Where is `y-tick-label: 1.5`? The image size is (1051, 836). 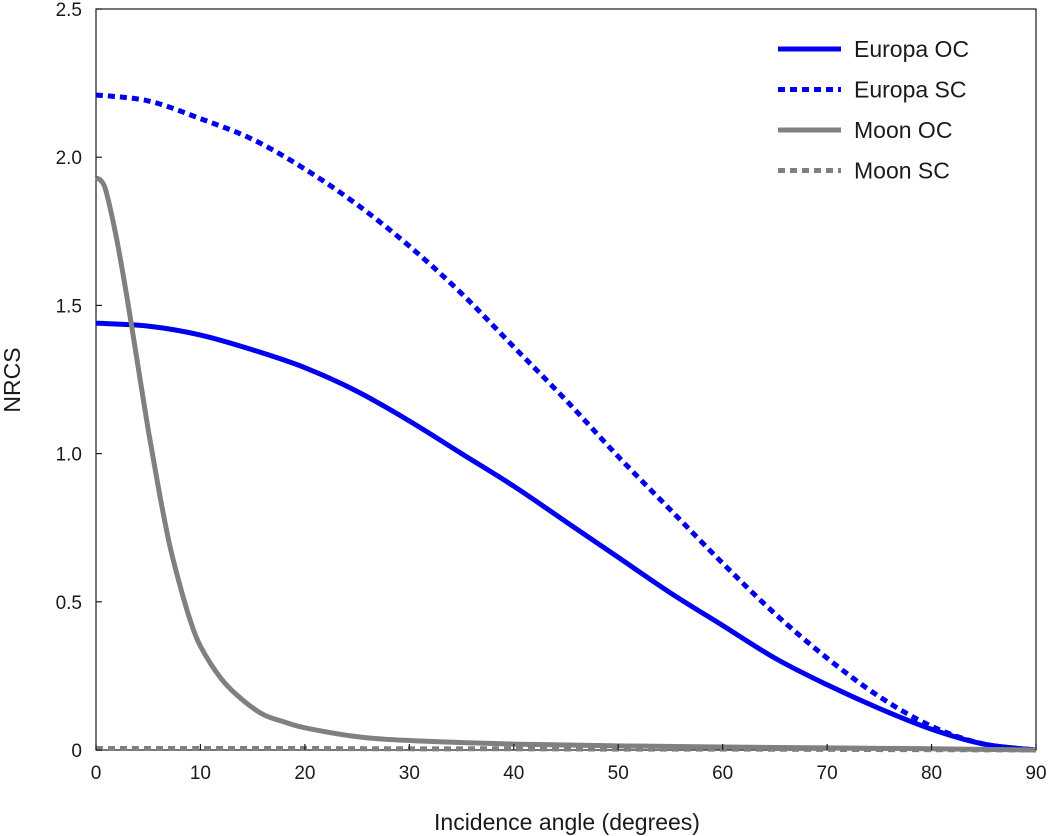
y-tick-label: 1.5 is located at coordinates (69, 306).